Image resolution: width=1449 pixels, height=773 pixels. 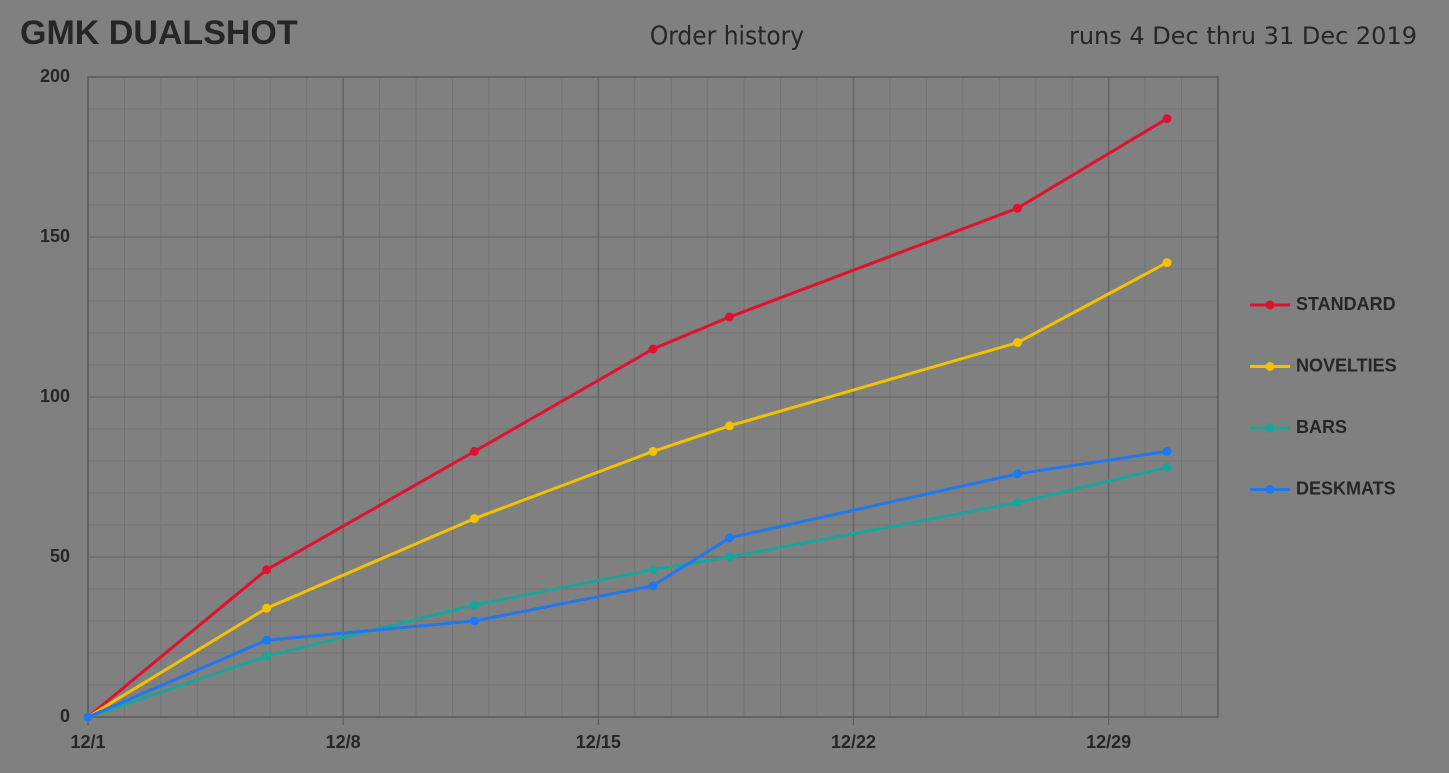 What do you see at coordinates (55, 396) in the screenshot?
I see `y-tick-label: 100` at bounding box center [55, 396].